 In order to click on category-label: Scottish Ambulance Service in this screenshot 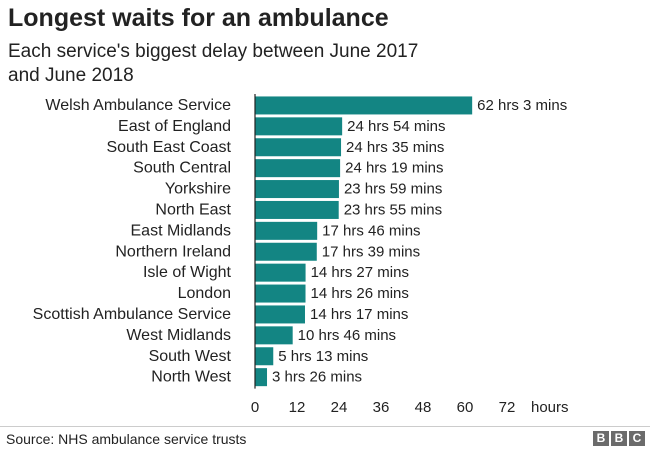, I will do `click(132, 314)`.